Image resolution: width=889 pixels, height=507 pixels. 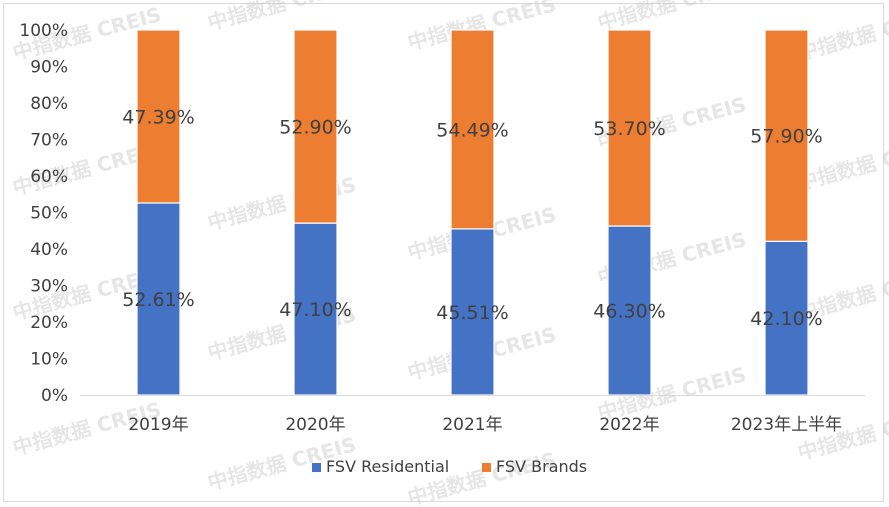 I want to click on data-label: 54.49%, so click(x=472, y=130).